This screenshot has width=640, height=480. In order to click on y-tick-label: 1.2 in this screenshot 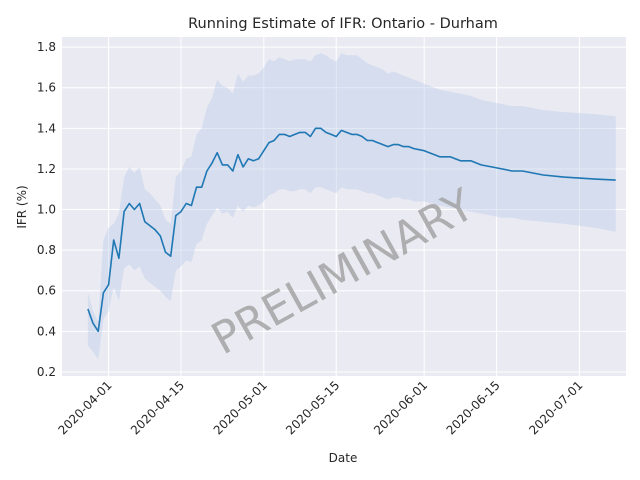, I will do `click(46, 169)`.